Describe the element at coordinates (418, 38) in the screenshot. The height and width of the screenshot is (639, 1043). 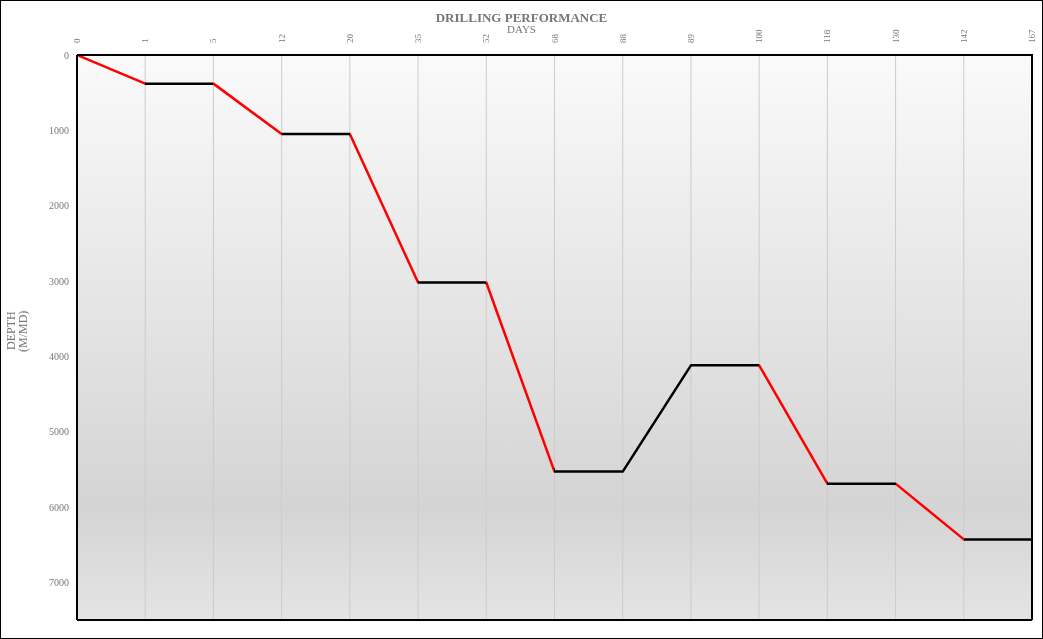
I see `x-tick-label: 35` at that location.